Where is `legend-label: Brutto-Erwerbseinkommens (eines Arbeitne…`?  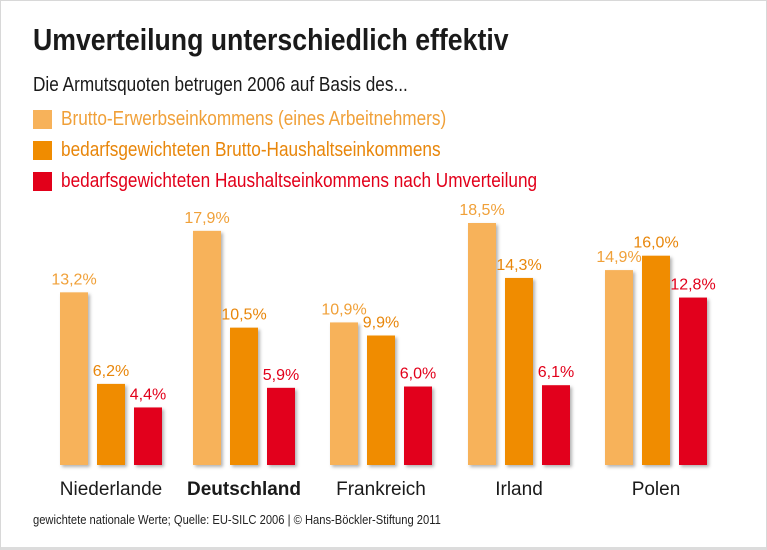 legend-label: Brutto-Erwerbseinkommens (eines Arbeitne… is located at coordinates (254, 118).